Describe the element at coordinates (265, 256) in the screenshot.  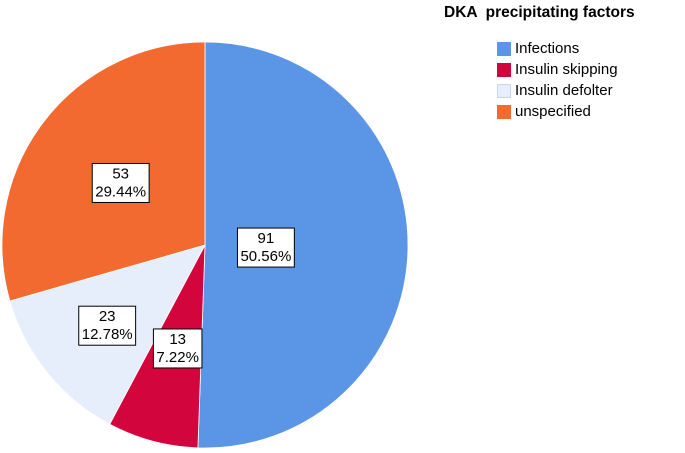
I see `data-label-percent: 50.56%` at that location.